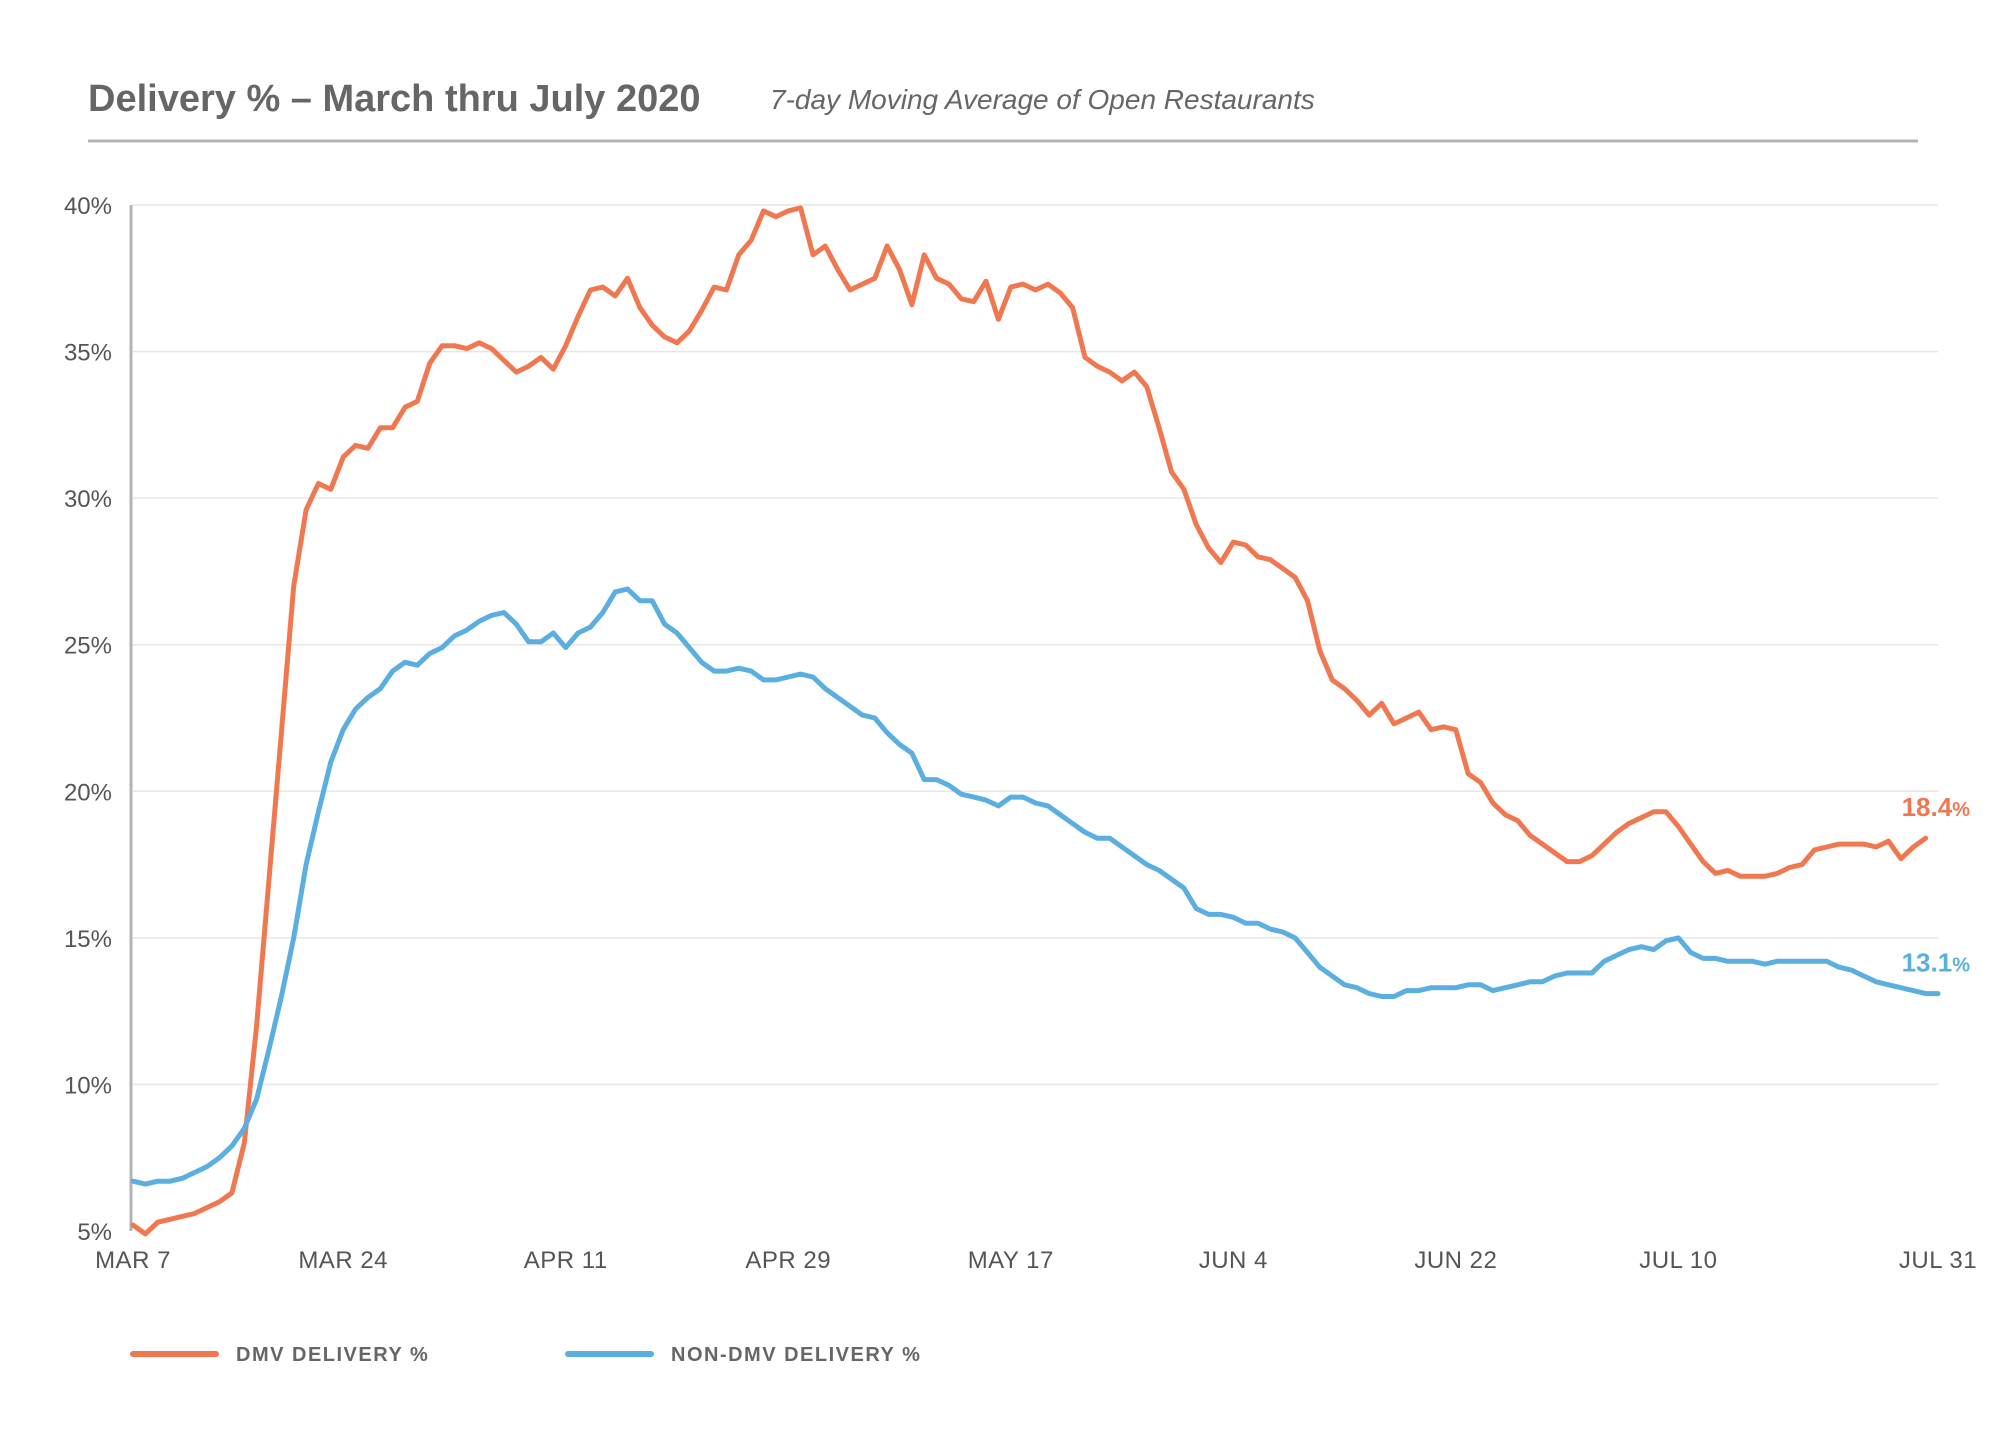 This screenshot has width=2000, height=1432. I want to click on end-value: 13.1, so click(1927, 963).